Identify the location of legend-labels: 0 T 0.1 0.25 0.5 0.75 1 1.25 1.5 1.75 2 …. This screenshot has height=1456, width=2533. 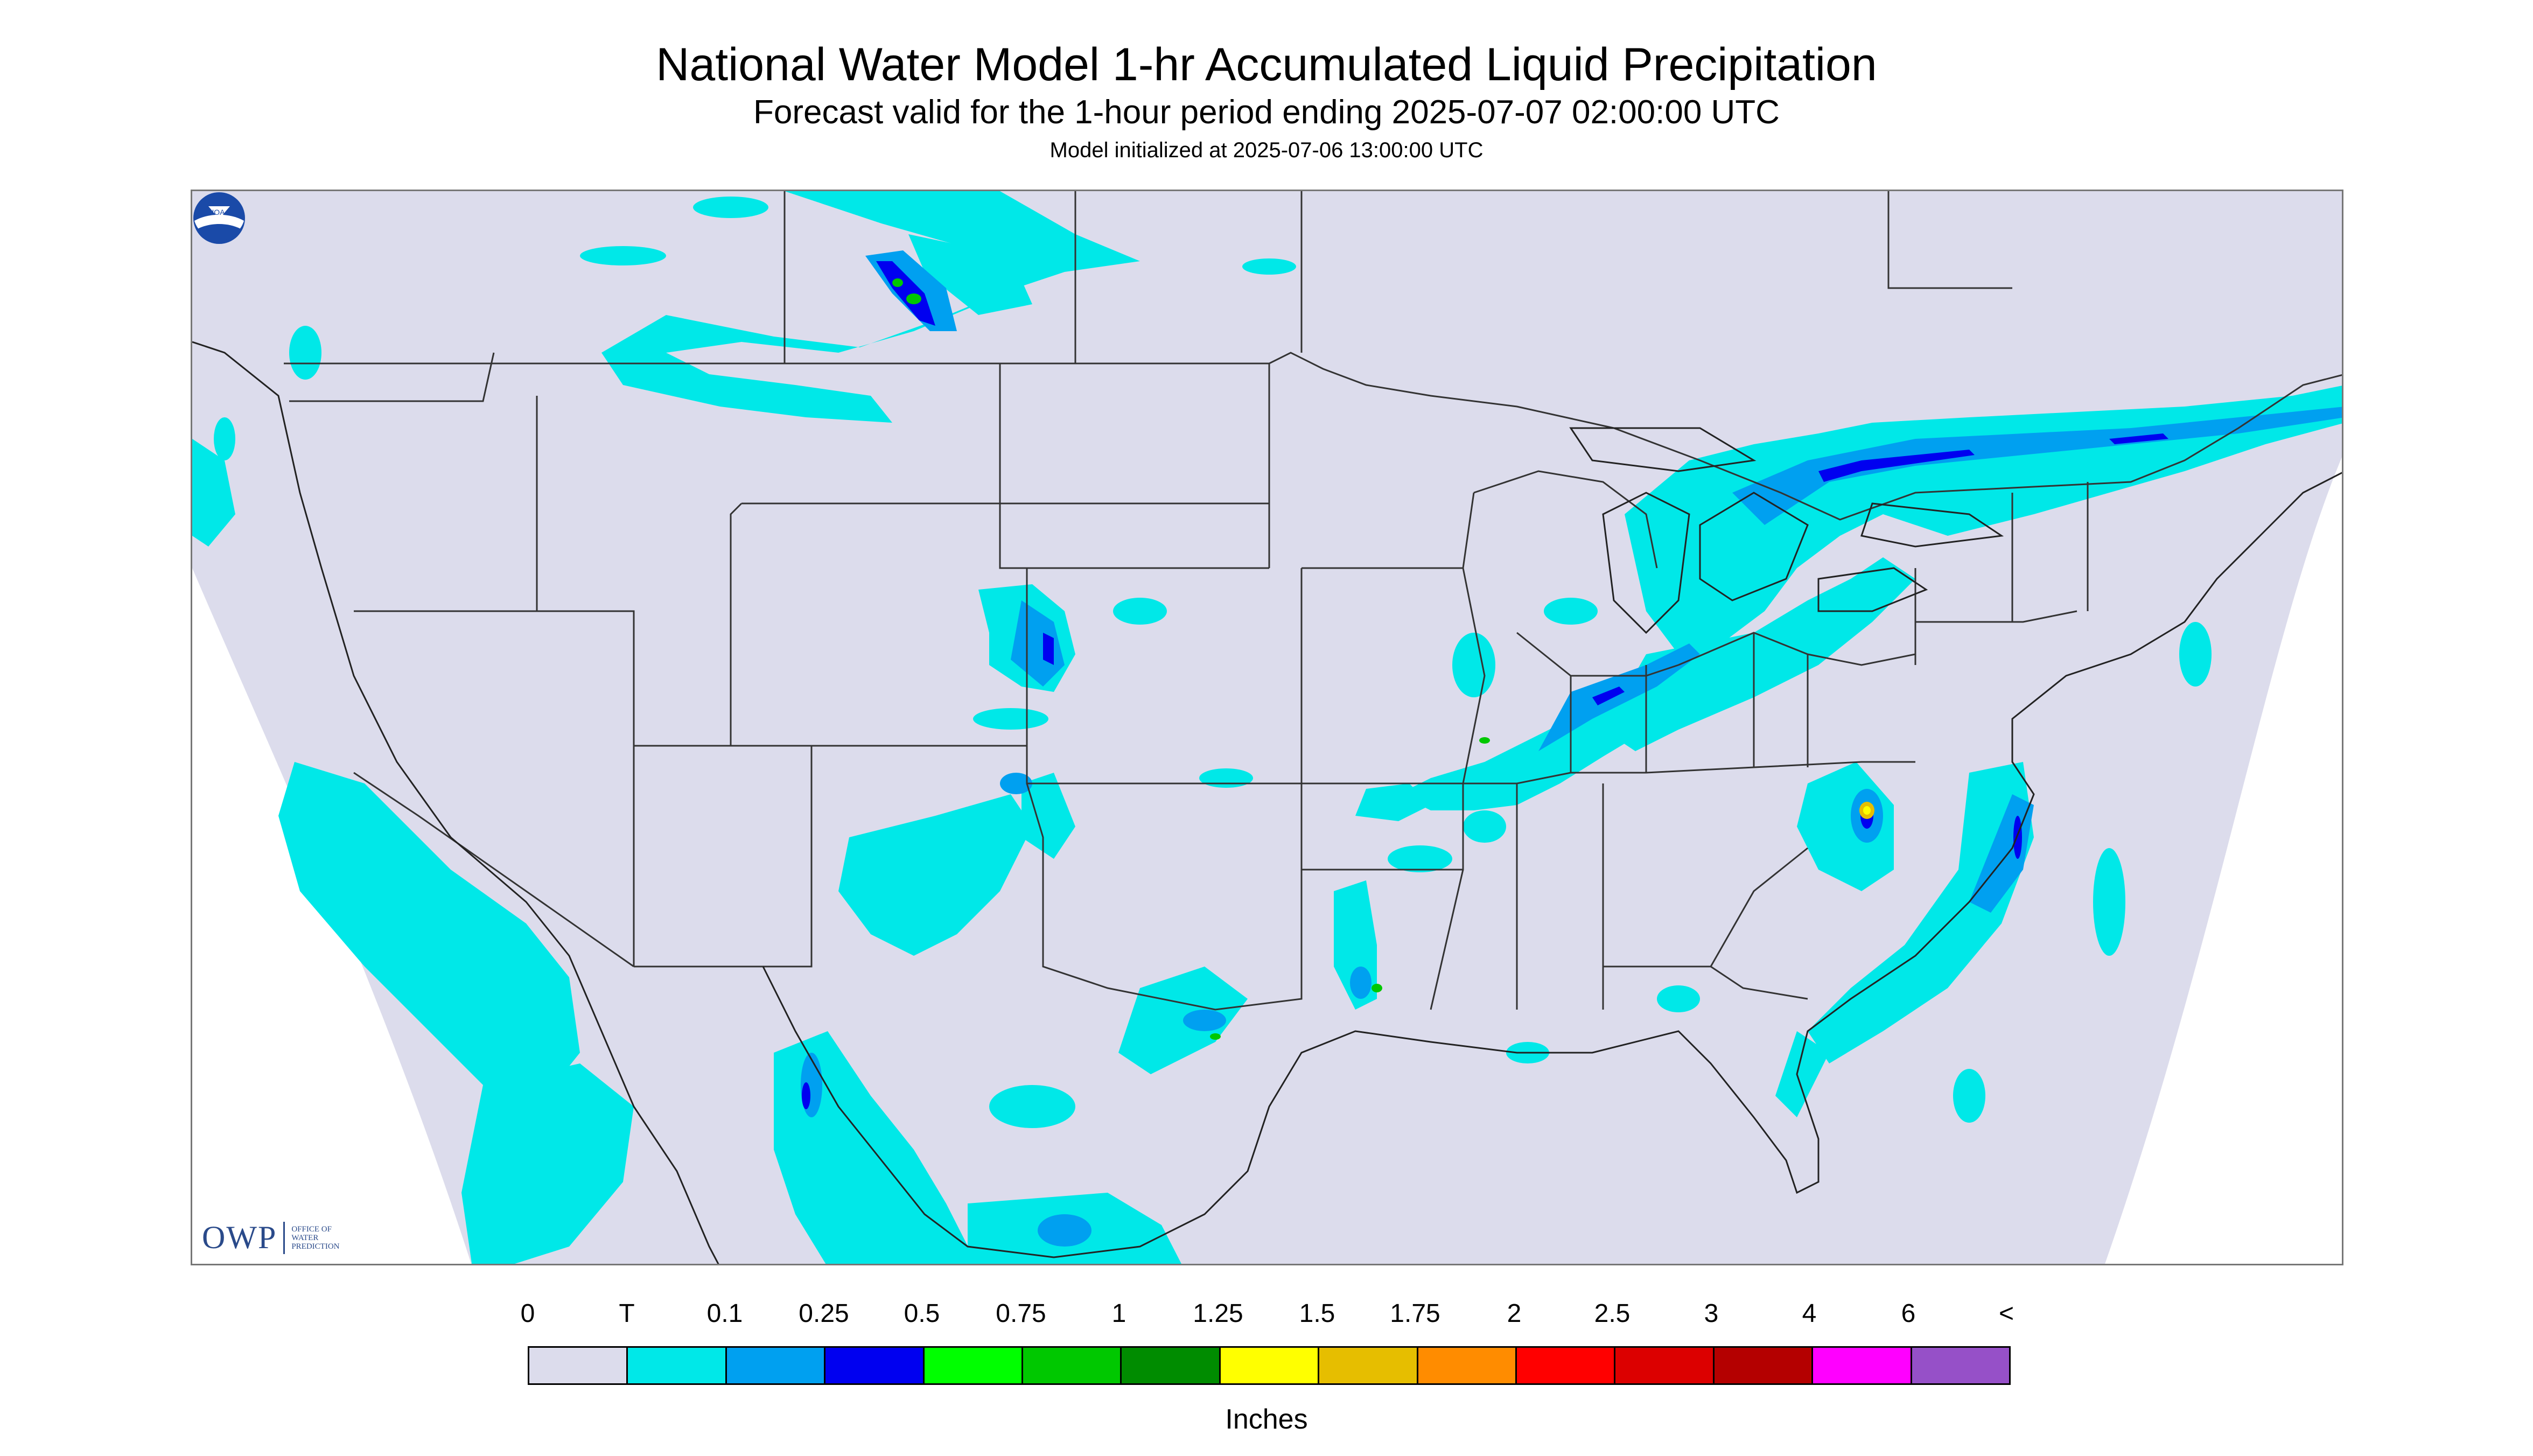
(1267, 1314).